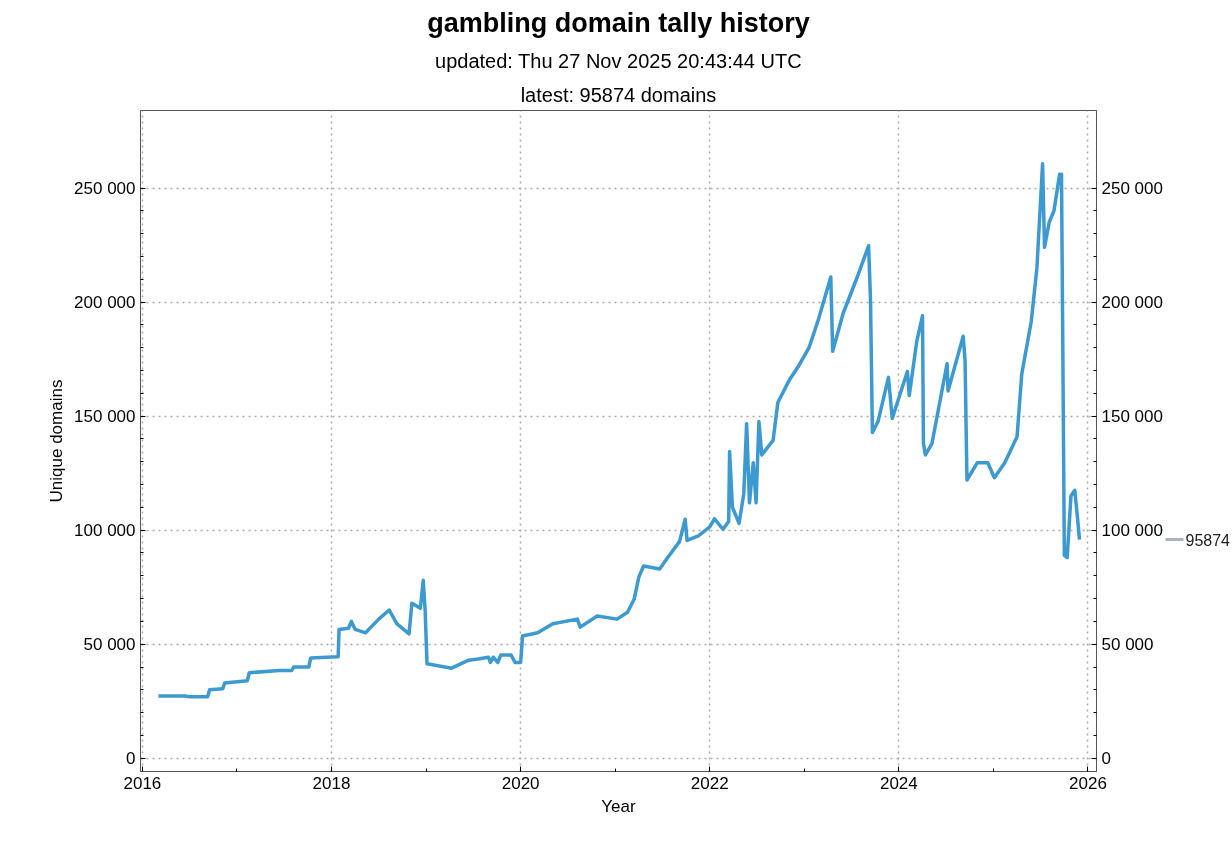 The height and width of the screenshot is (841, 1232). What do you see at coordinates (105, 530) in the screenshot?
I see `y-tick-label: 100 000` at bounding box center [105, 530].